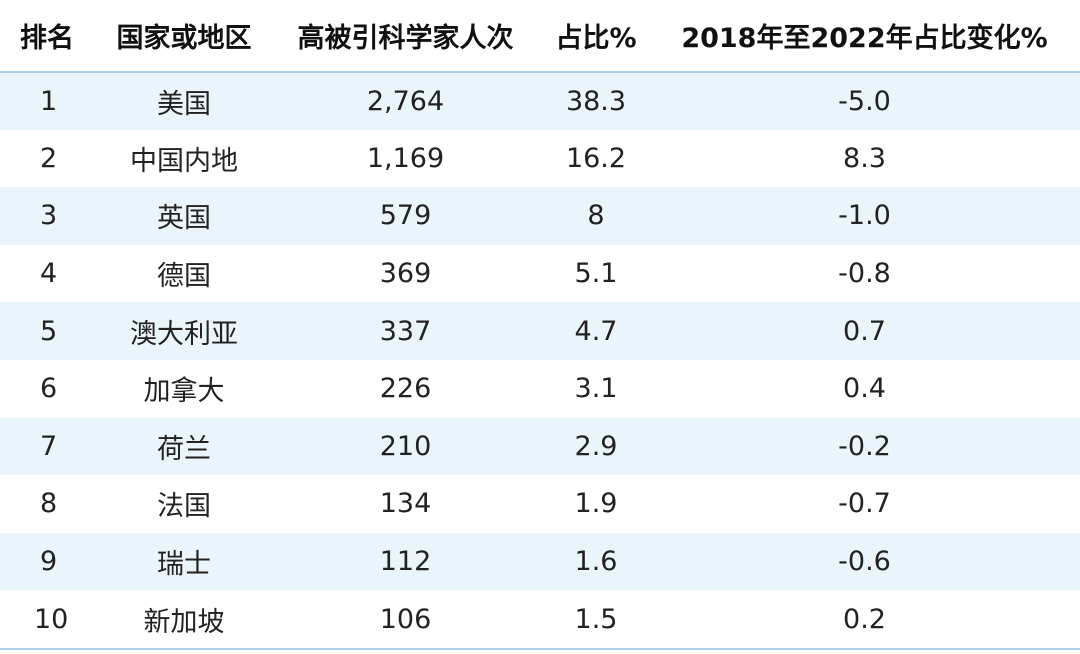 Image resolution: width=1080 pixels, height=654 pixels. What do you see at coordinates (49, 446) in the screenshot?
I see `rank-cell: 7` at bounding box center [49, 446].